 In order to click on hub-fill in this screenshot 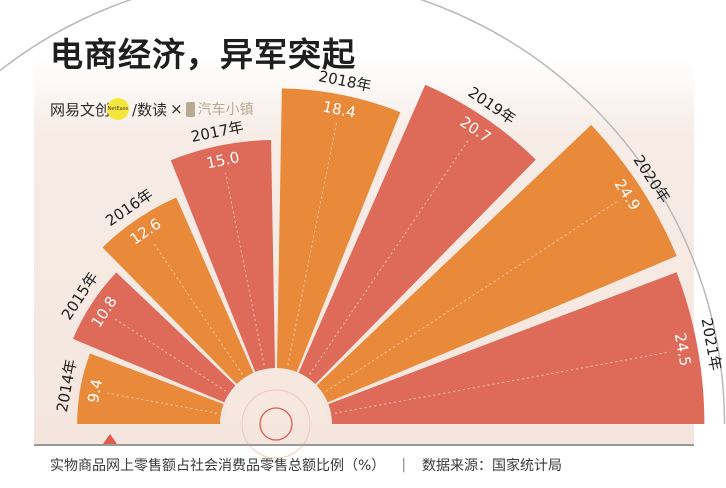, I will do `click(276, 398)`.